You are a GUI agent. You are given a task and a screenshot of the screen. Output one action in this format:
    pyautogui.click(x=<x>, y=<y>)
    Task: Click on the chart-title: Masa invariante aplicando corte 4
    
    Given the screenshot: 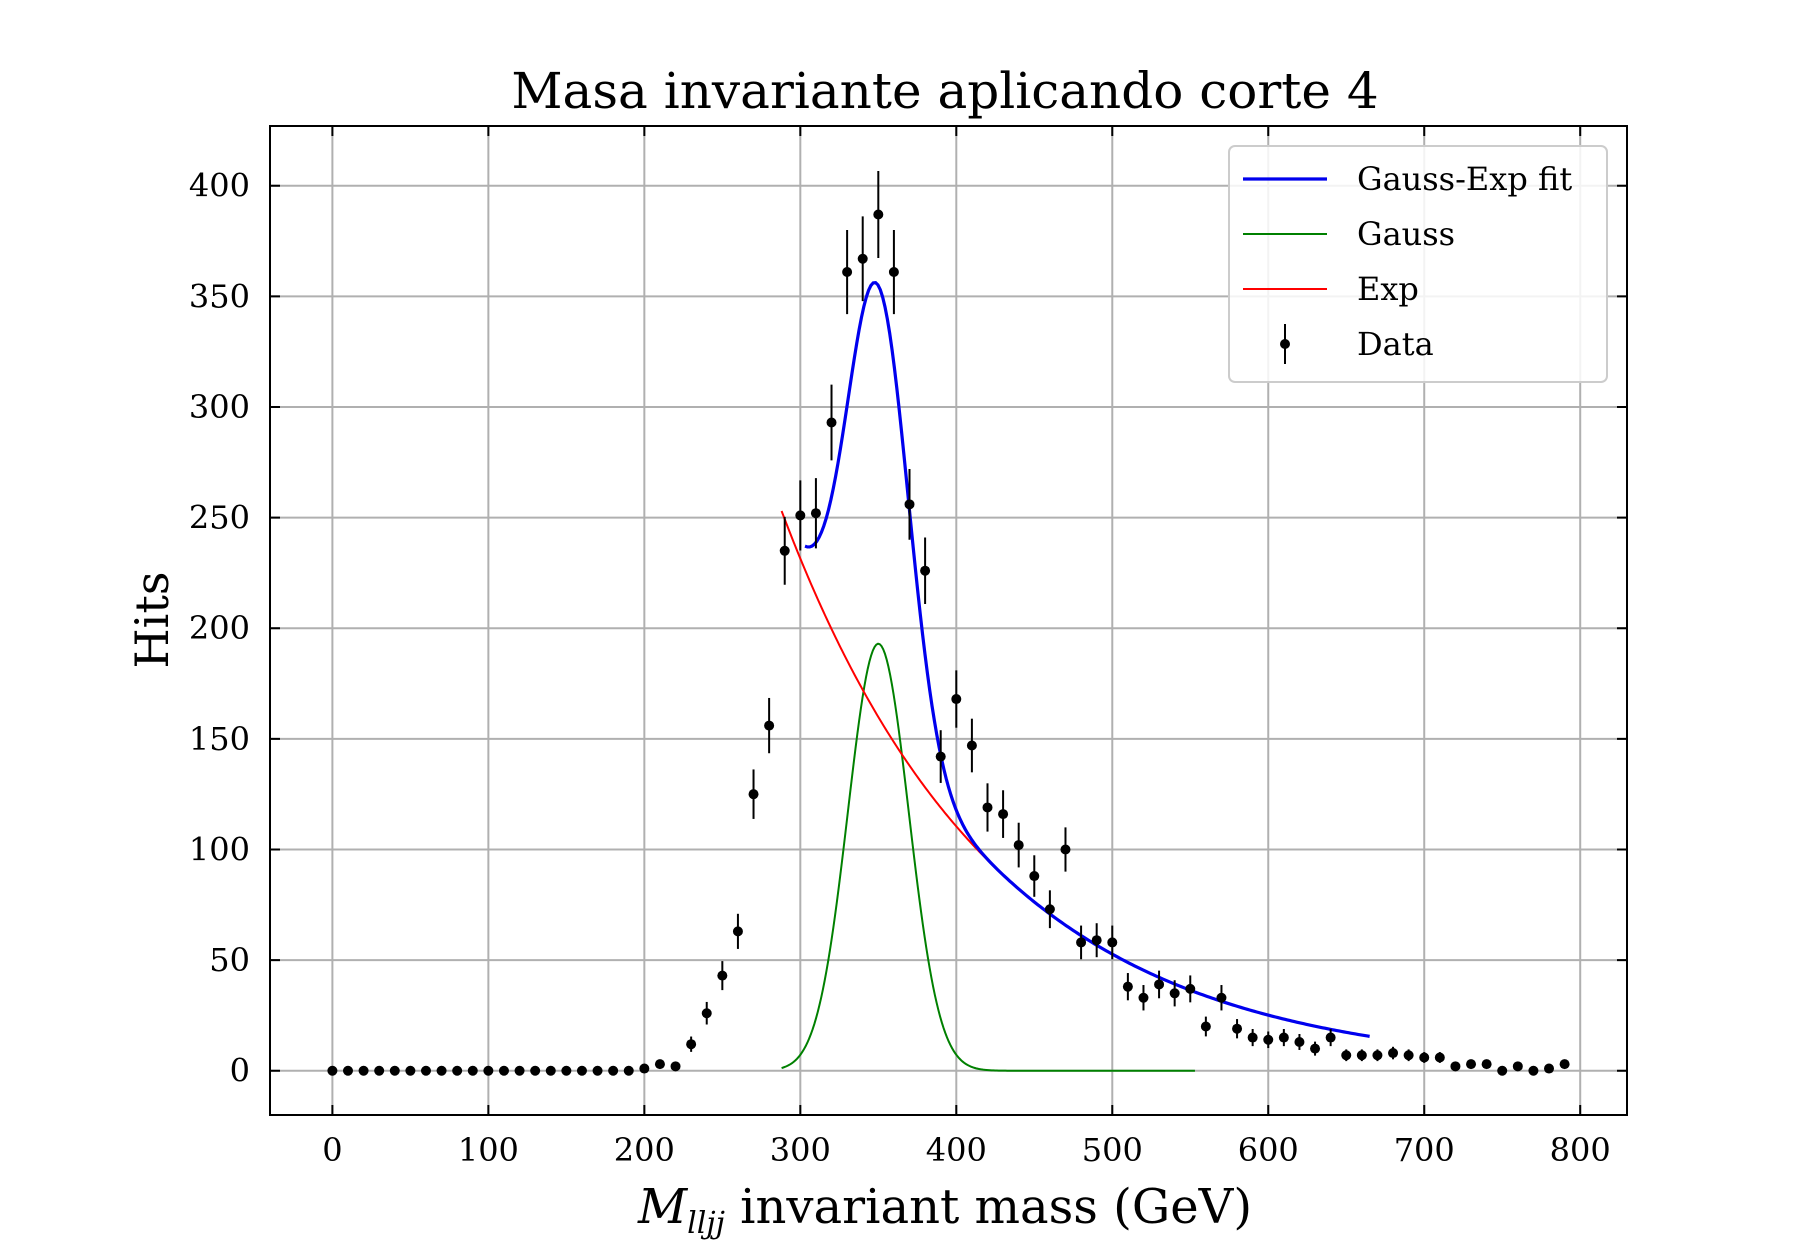 What is the action you would take?
    pyautogui.click(x=944, y=91)
    